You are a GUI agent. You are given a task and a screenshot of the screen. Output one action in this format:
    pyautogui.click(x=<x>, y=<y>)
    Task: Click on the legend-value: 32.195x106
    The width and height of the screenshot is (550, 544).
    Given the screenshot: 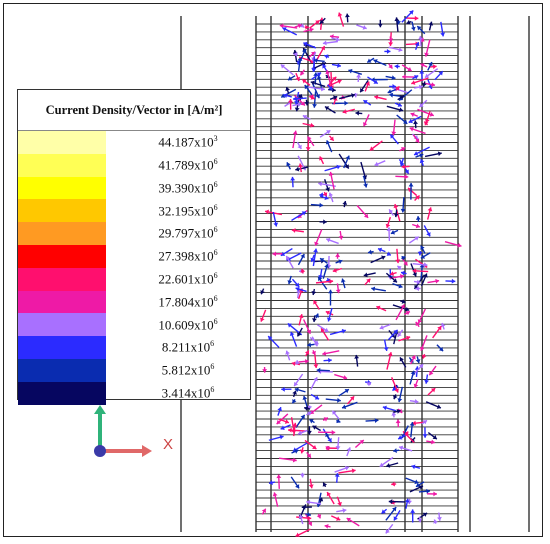 What is the action you would take?
    pyautogui.click(x=188, y=210)
    